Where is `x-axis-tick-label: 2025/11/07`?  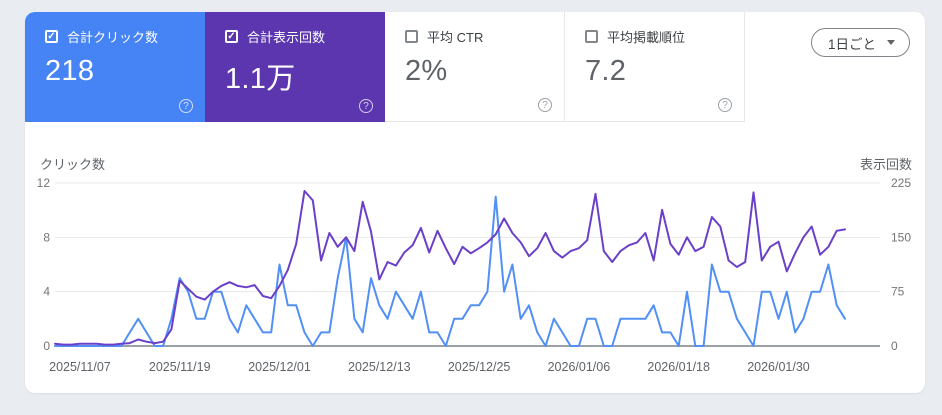 x-axis-tick-label: 2025/11/07 is located at coordinates (80, 367).